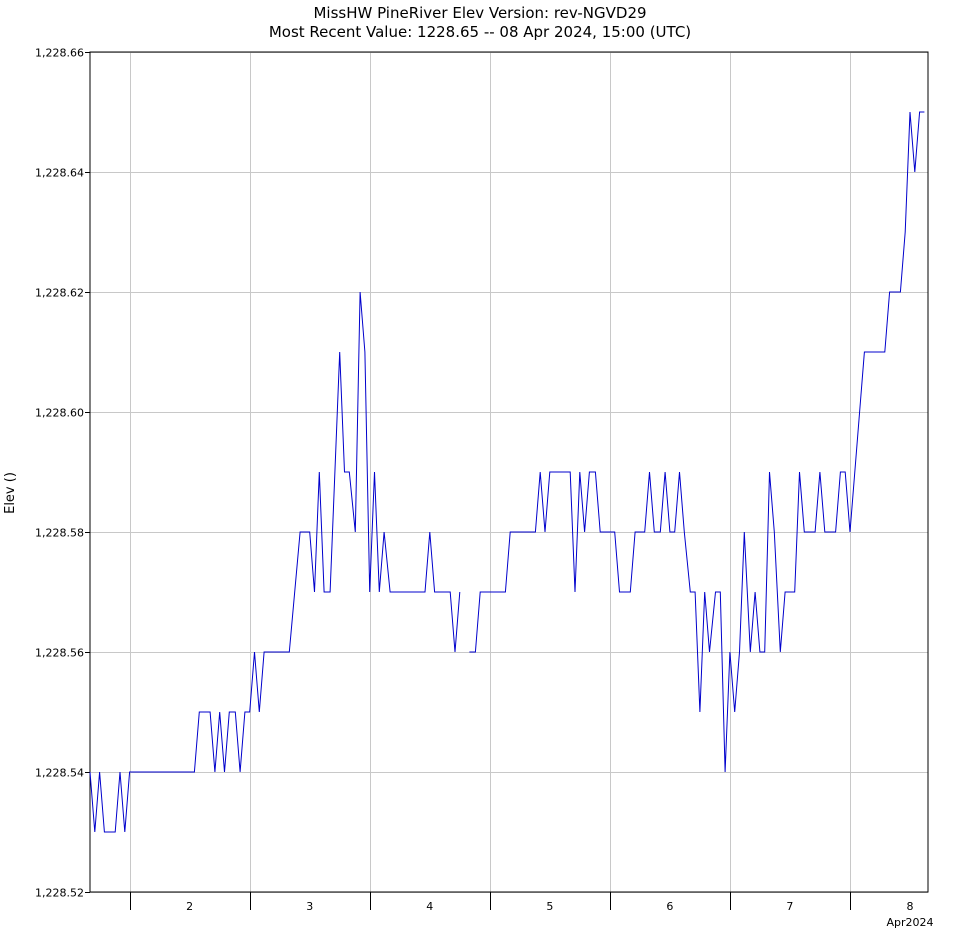  What do you see at coordinates (549, 906) in the screenshot?
I see `x-tick-label: 5` at bounding box center [549, 906].